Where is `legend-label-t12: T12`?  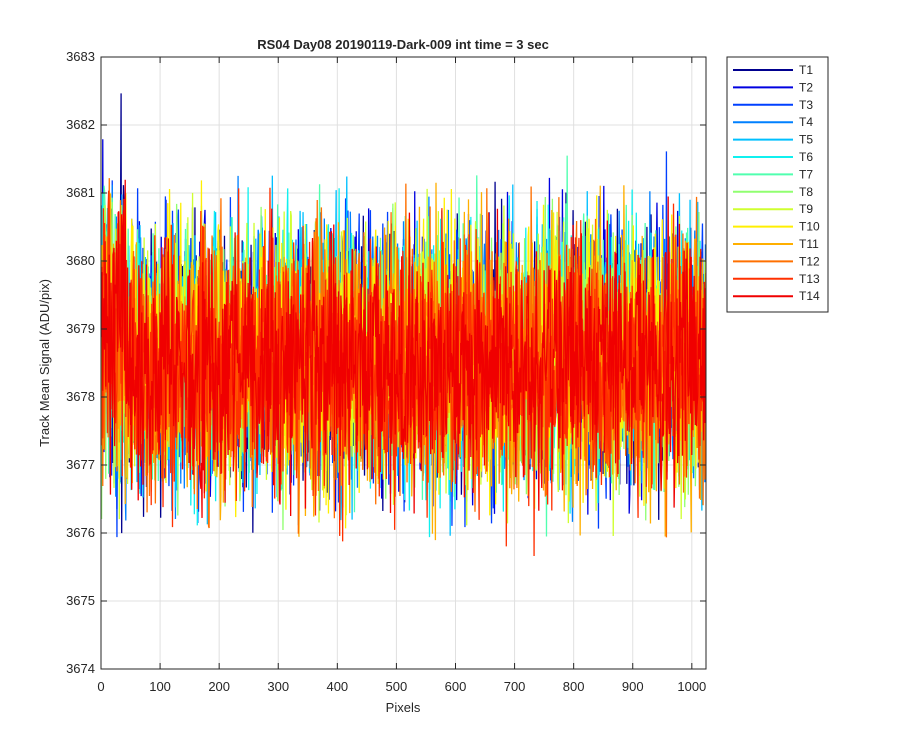 legend-label-t12: T12 is located at coordinates (809, 261).